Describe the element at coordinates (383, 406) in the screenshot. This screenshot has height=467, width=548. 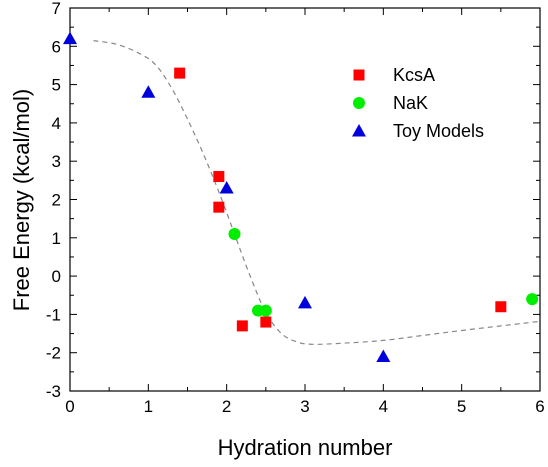
I see `x-tick-label: 4` at that location.